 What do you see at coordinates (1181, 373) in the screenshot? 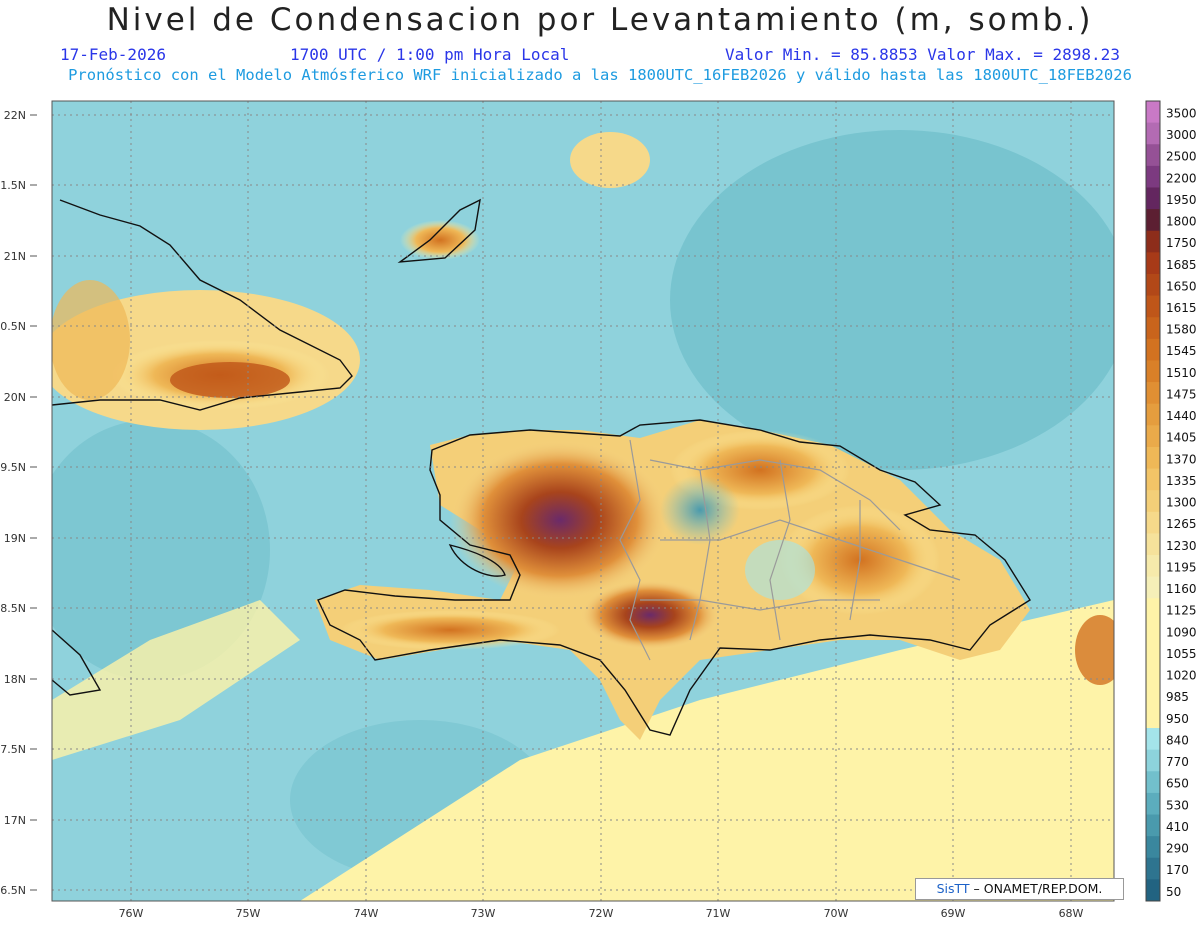
I see `colorbar-label: 1510` at bounding box center [1181, 373].